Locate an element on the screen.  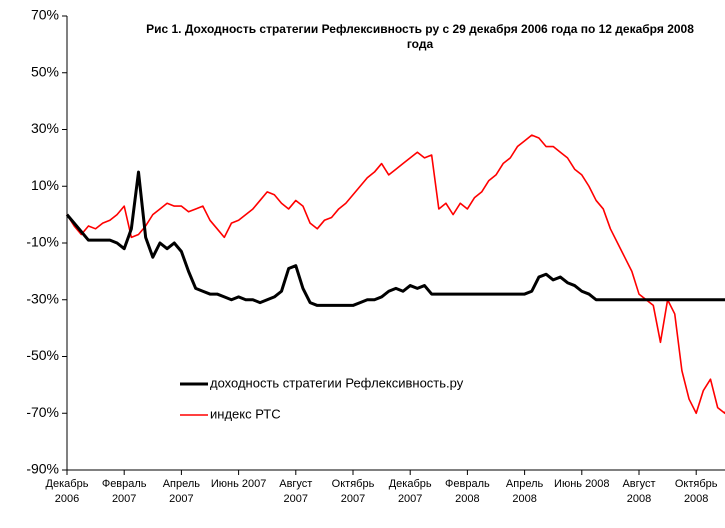
y-tick-label: -90% is located at coordinates (42, 469).